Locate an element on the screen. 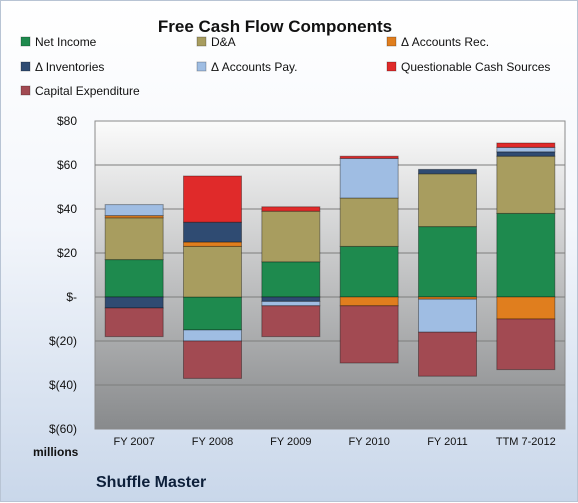 The height and width of the screenshot is (503, 578). legend-label-delta-accounts-rec: Δ Accounts Rec. is located at coordinates (445, 42).